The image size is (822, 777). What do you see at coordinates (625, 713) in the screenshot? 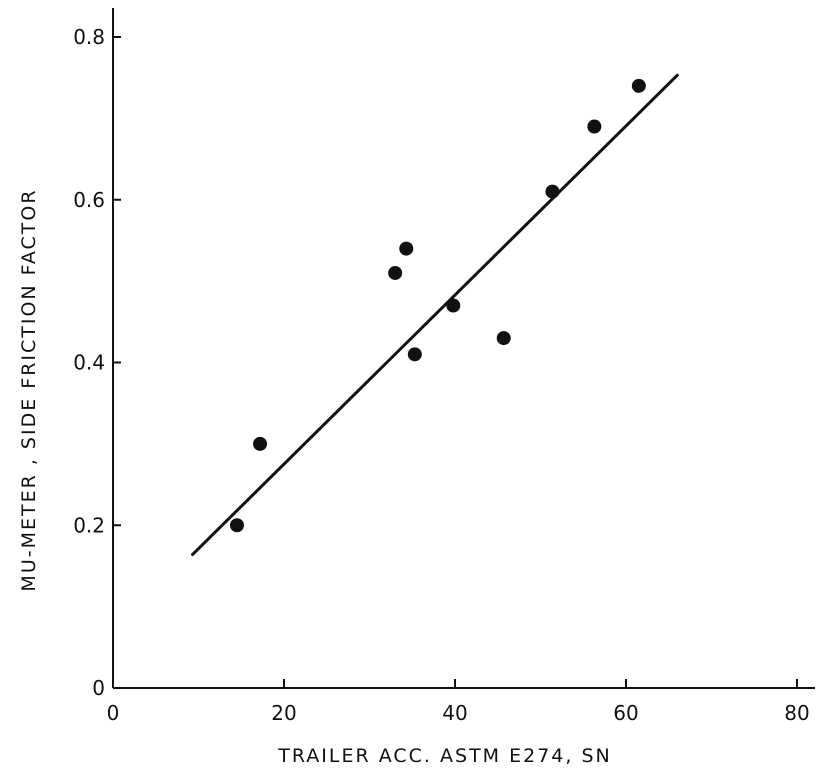
I see `x-tick-label: 60` at bounding box center [625, 713].